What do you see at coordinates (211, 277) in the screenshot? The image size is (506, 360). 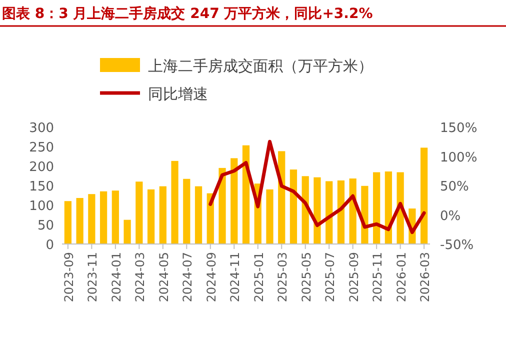 I see `x-tick-label: 2024-09` at bounding box center [211, 277].